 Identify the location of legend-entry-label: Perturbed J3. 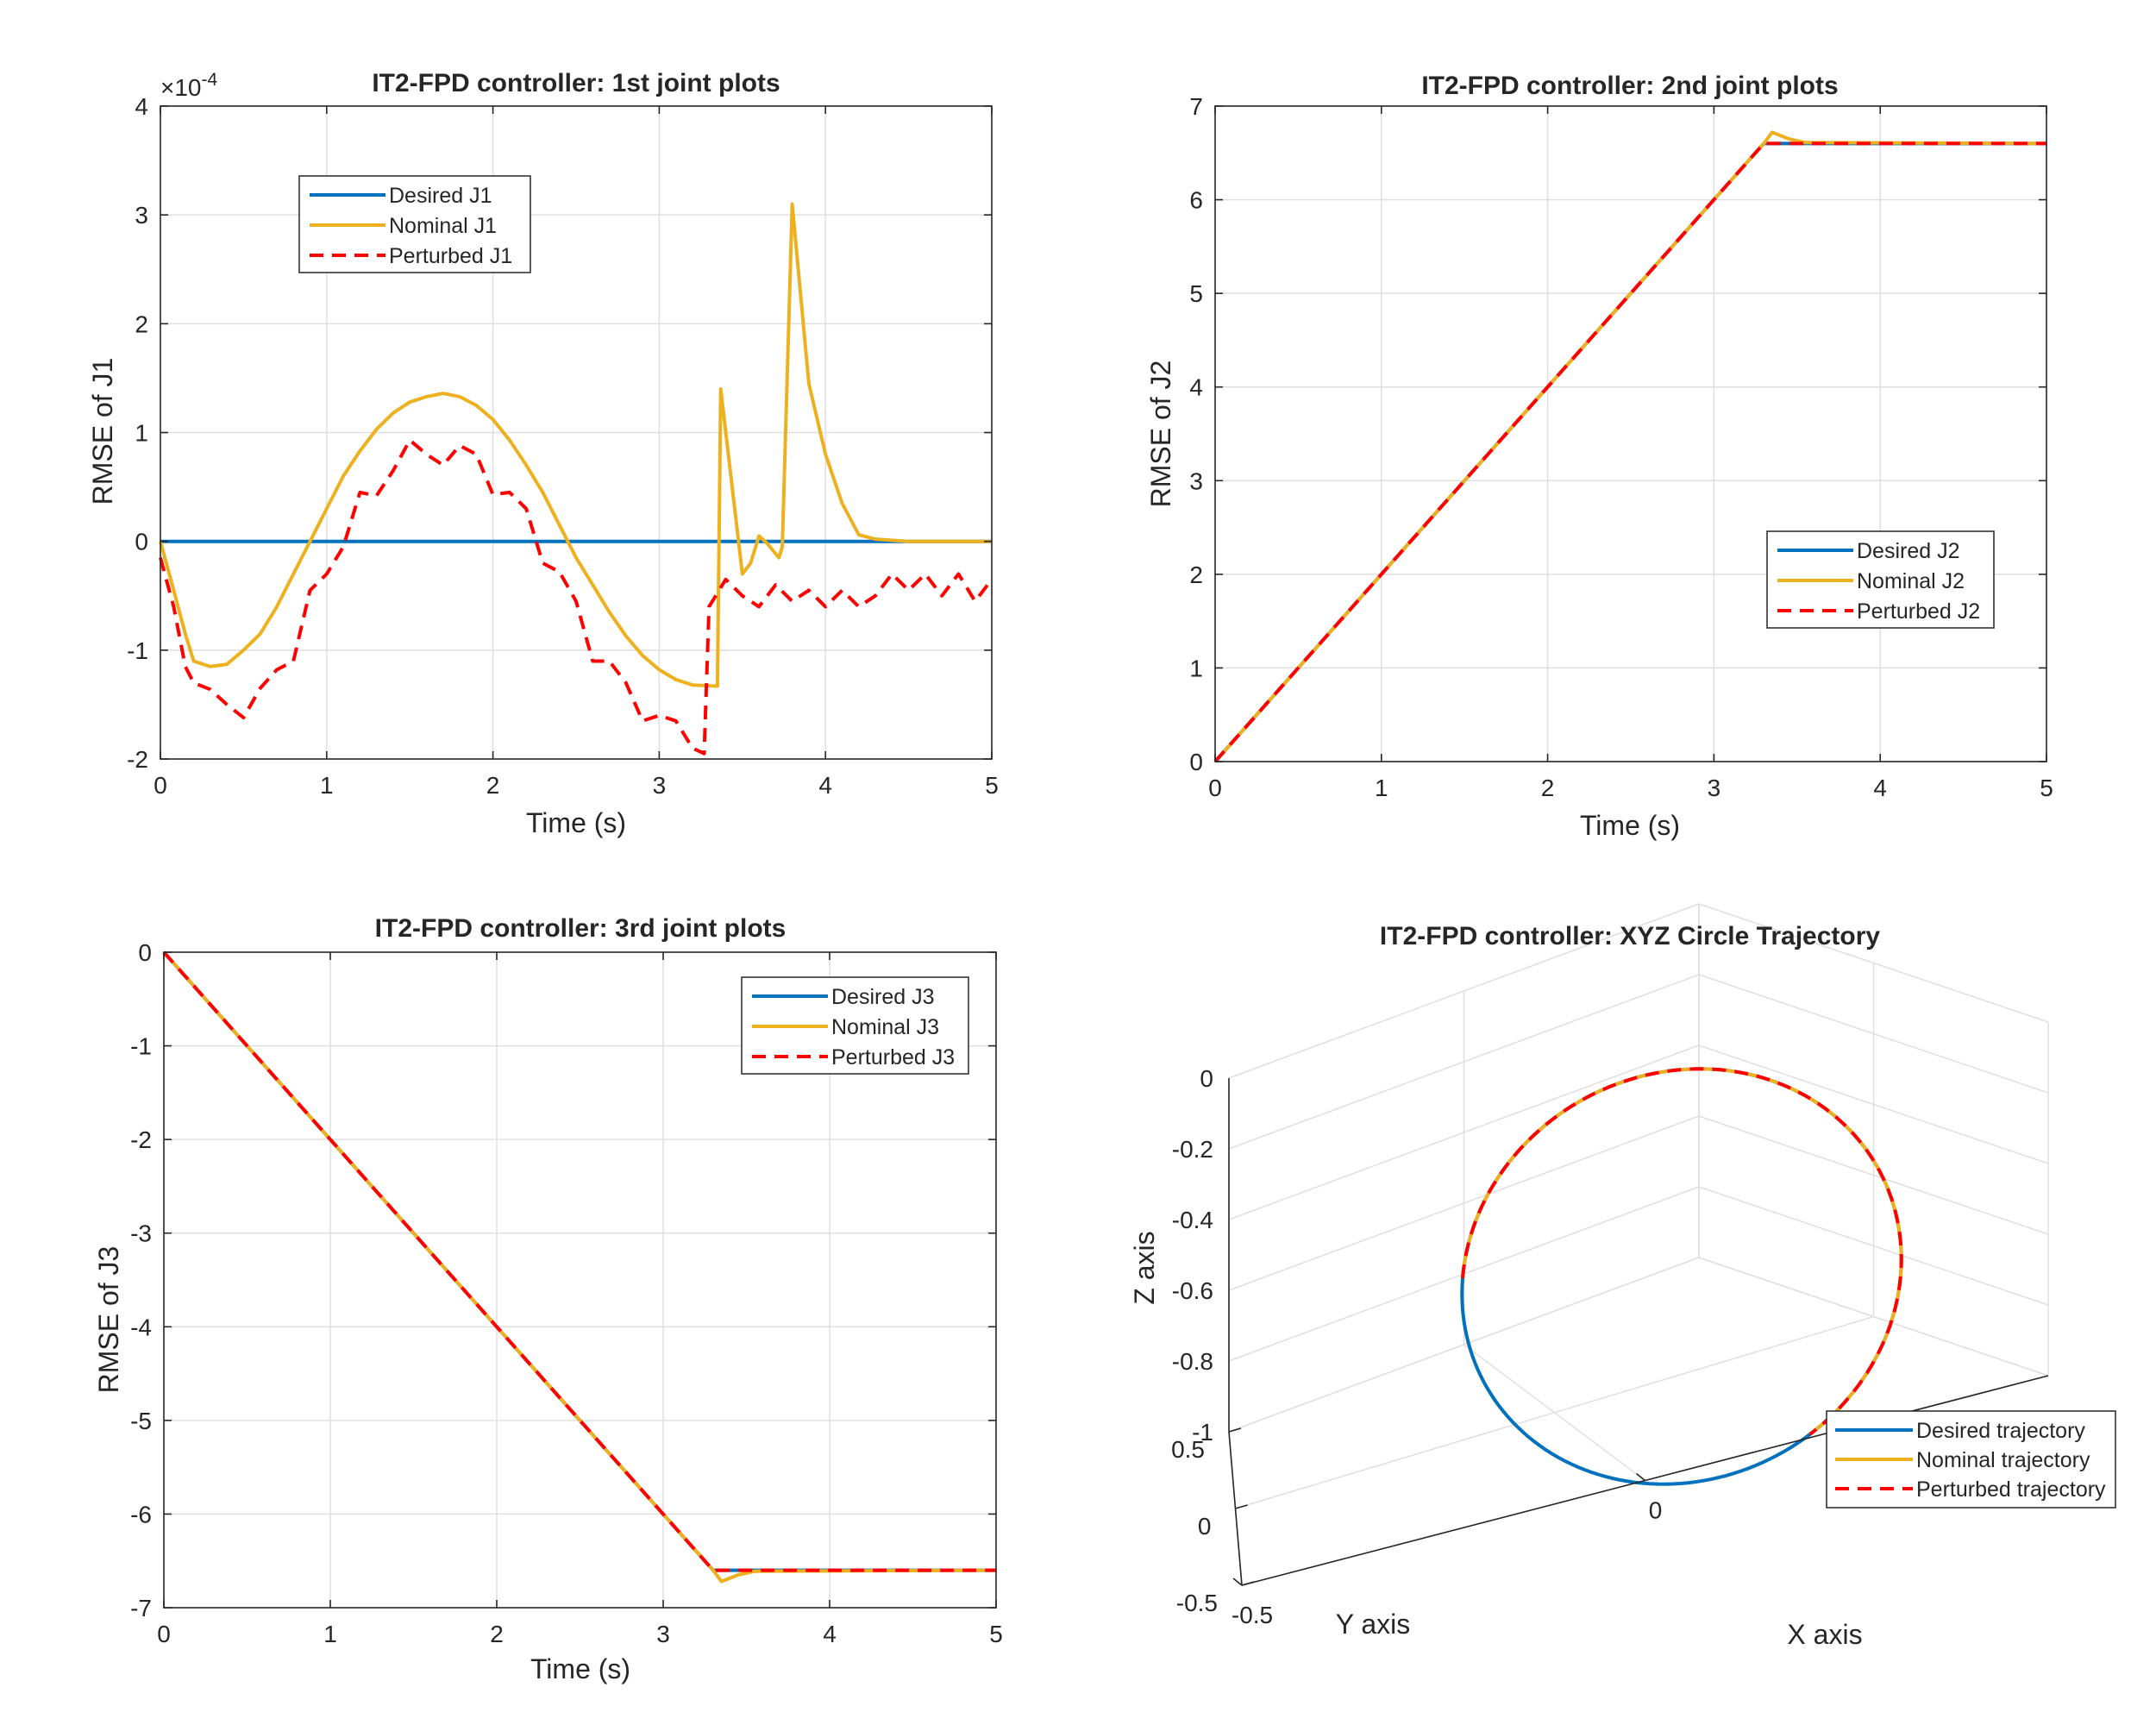
(893, 1058).